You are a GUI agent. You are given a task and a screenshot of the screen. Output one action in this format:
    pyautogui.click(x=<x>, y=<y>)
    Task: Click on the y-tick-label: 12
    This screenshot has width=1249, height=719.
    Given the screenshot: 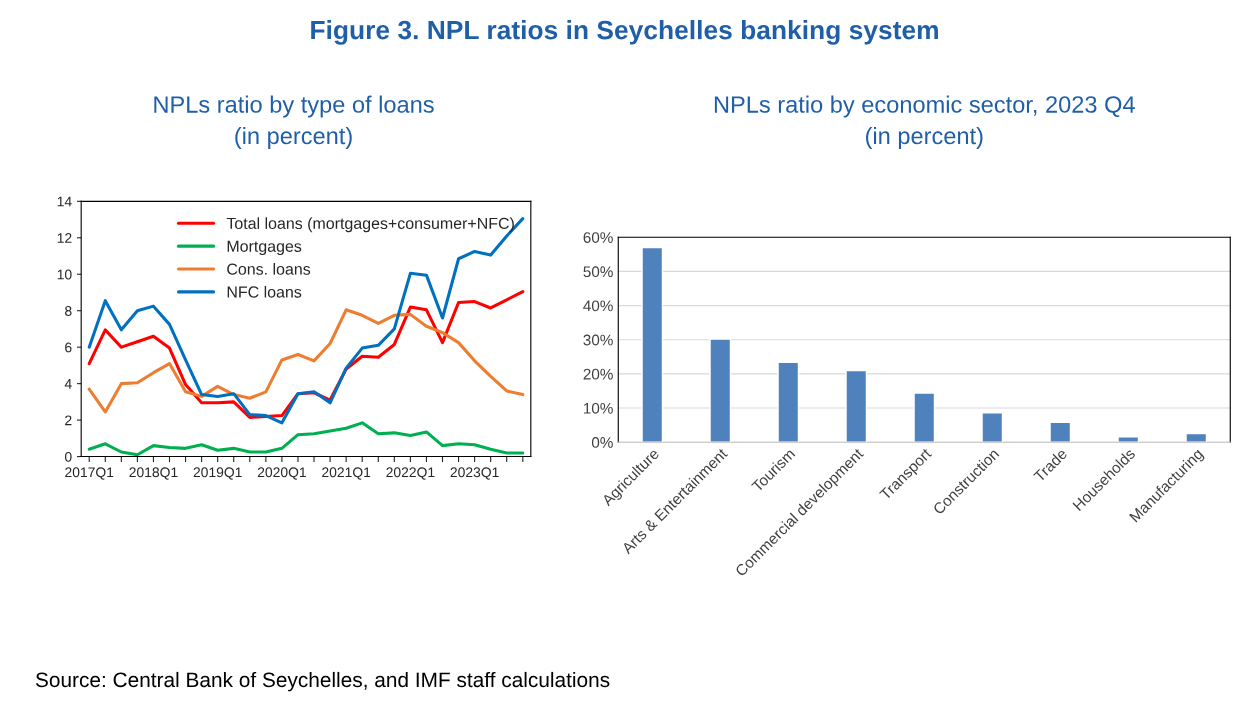 What is the action you would take?
    pyautogui.click(x=64, y=238)
    